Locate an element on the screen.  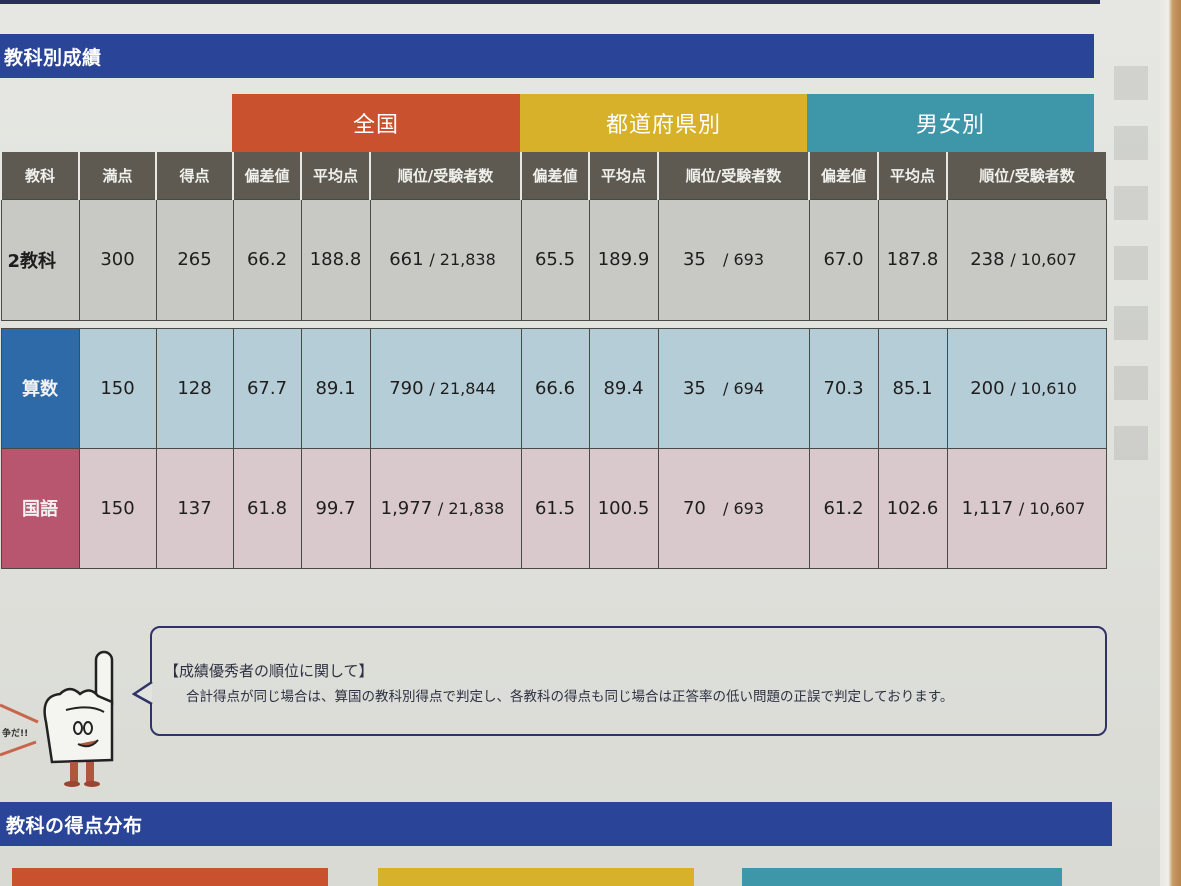
speech-bubble-tail-icon is located at coordinates (142, 693).